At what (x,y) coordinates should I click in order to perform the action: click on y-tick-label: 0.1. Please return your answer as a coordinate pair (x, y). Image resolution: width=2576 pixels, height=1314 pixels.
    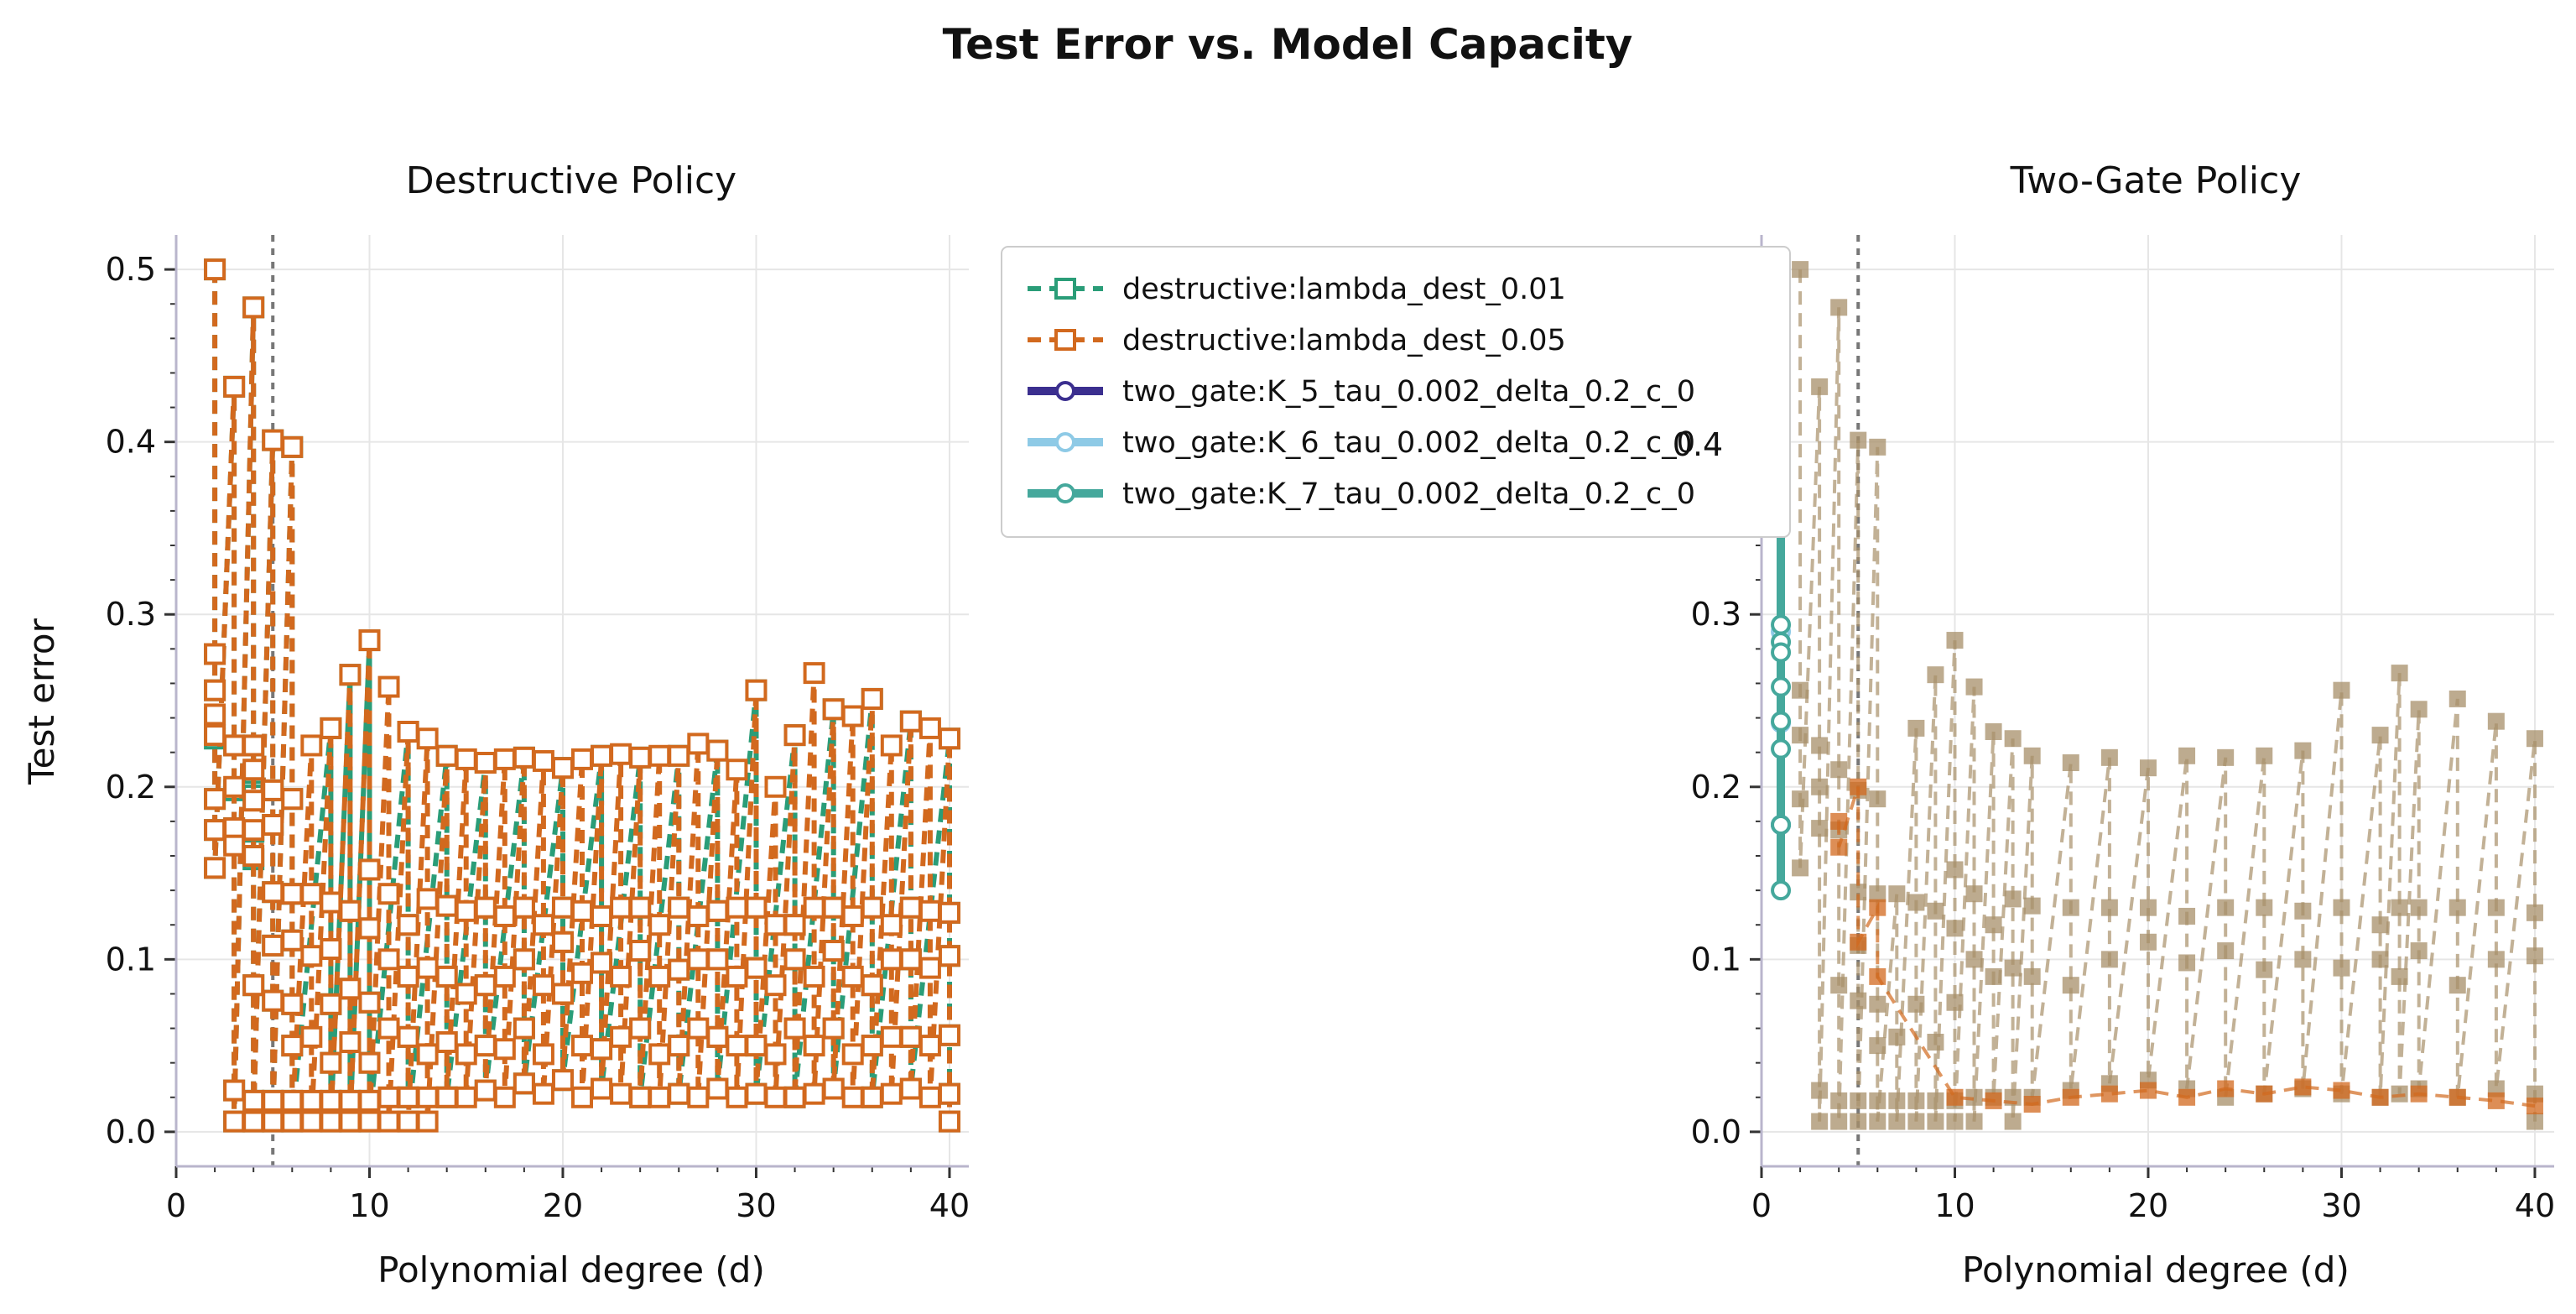
    Looking at the image, I should click on (1716, 959).